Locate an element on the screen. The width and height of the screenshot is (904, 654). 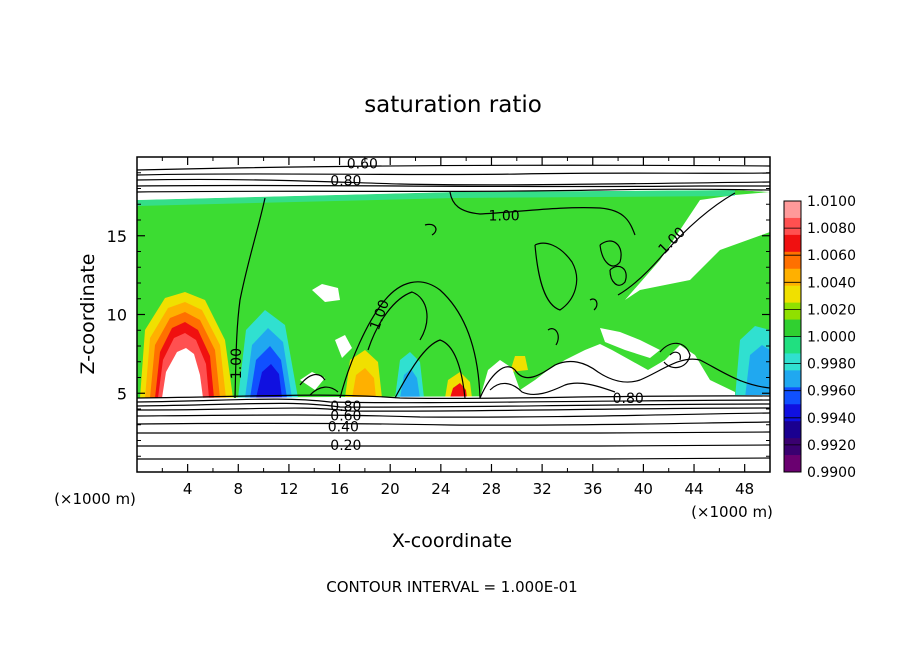
x-tick-label: 28 is located at coordinates (491, 489).